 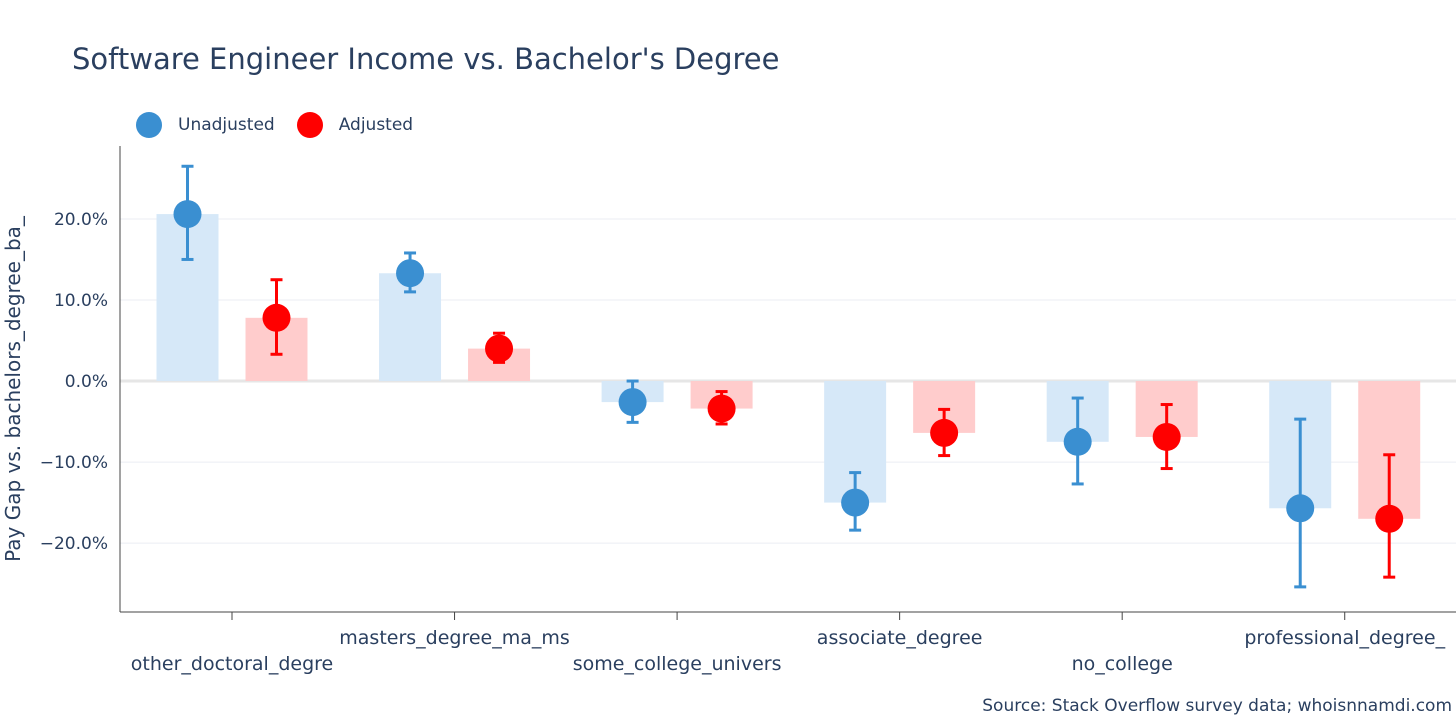 I want to click on point-adjusted-masters_degree_ma_ms, so click(x=499, y=348).